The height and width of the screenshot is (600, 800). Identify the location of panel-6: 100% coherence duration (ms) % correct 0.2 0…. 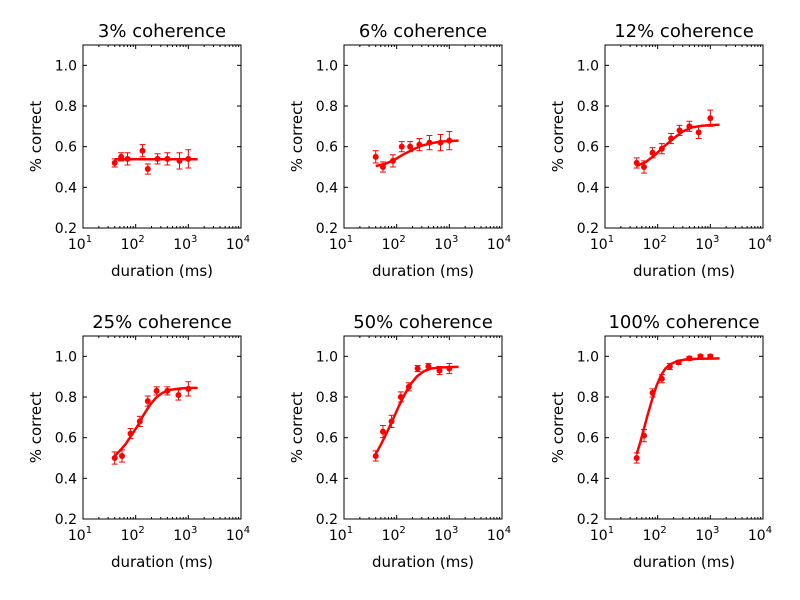
(660, 441).